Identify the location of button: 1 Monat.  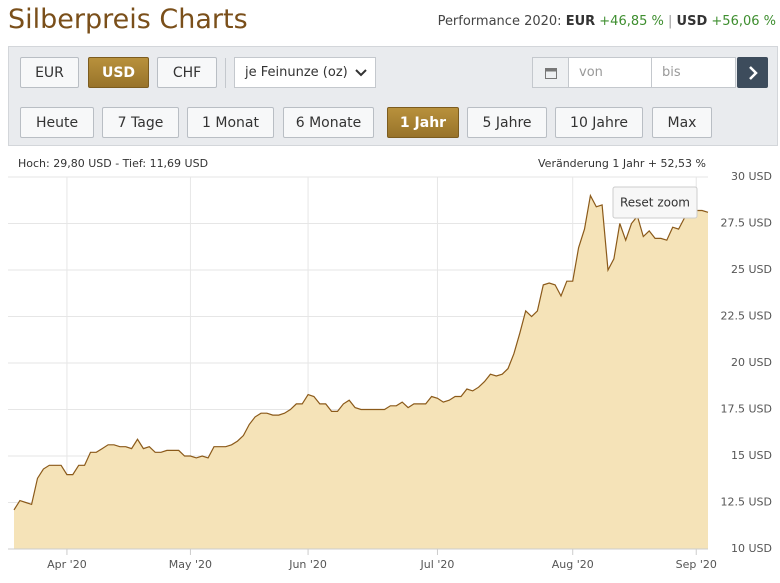
(230, 122).